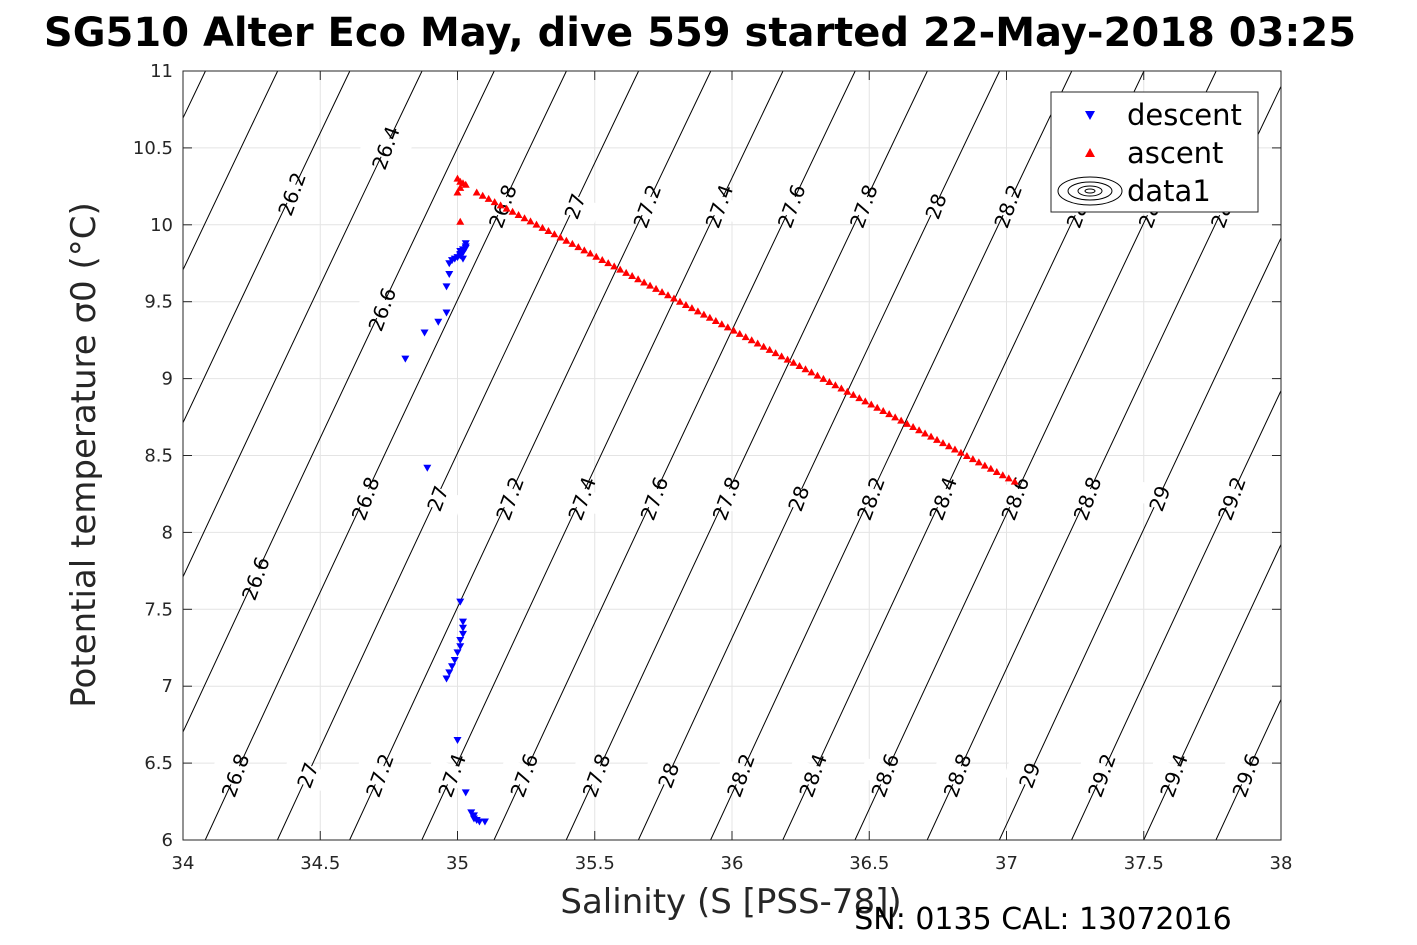 The image size is (1417, 945). Describe the element at coordinates (1090, 115) in the screenshot. I see `legend-descent-marker` at that location.